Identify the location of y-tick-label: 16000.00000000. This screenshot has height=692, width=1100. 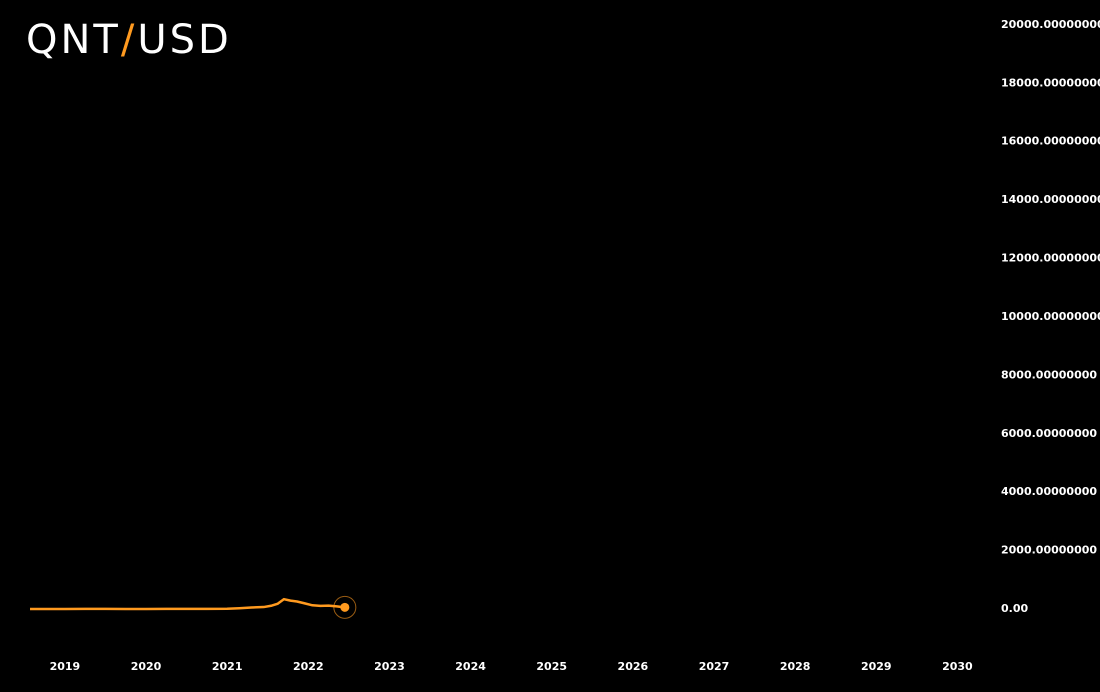
(1050, 141).